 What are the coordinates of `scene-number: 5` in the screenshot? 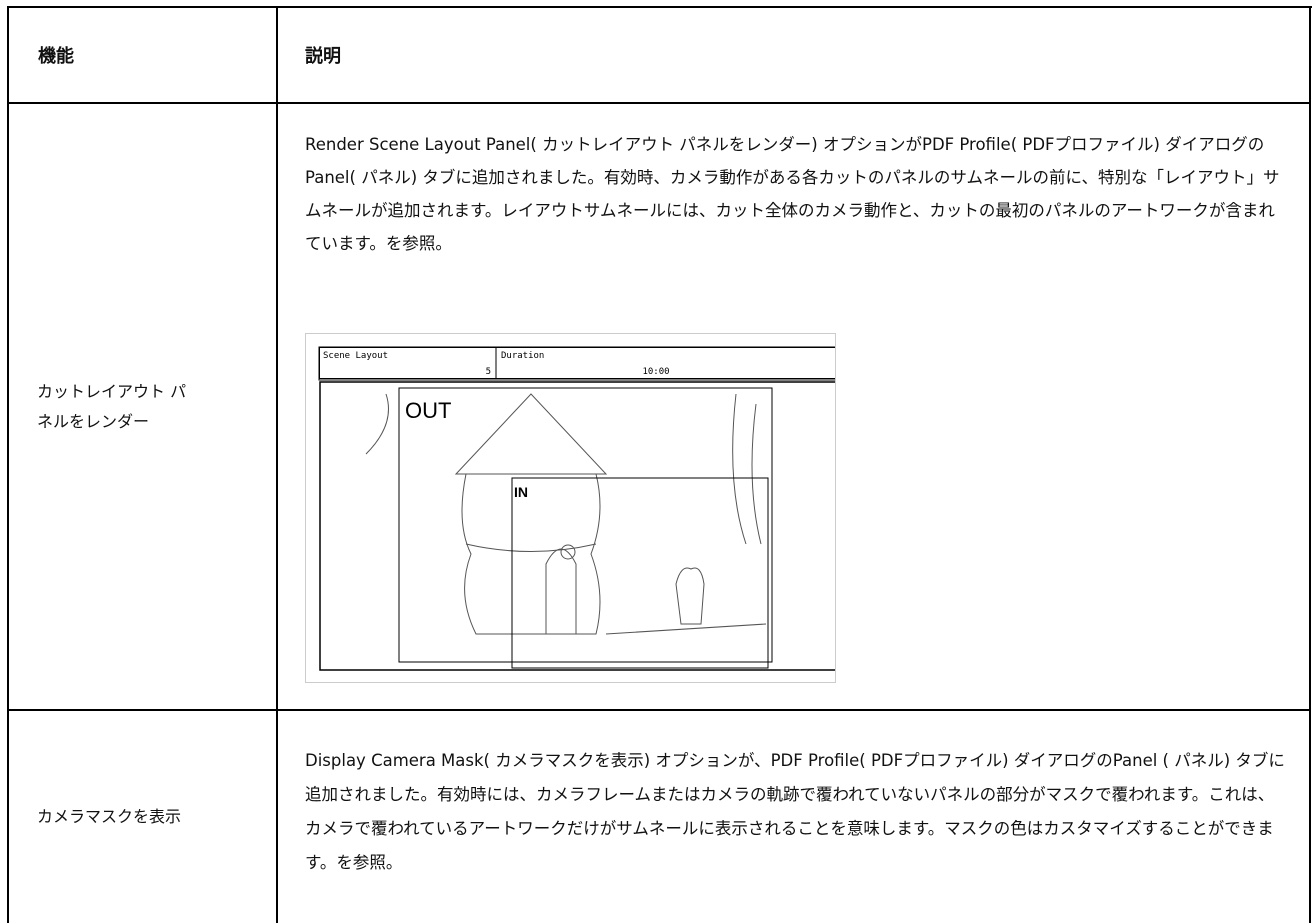 It's located at (488, 372).